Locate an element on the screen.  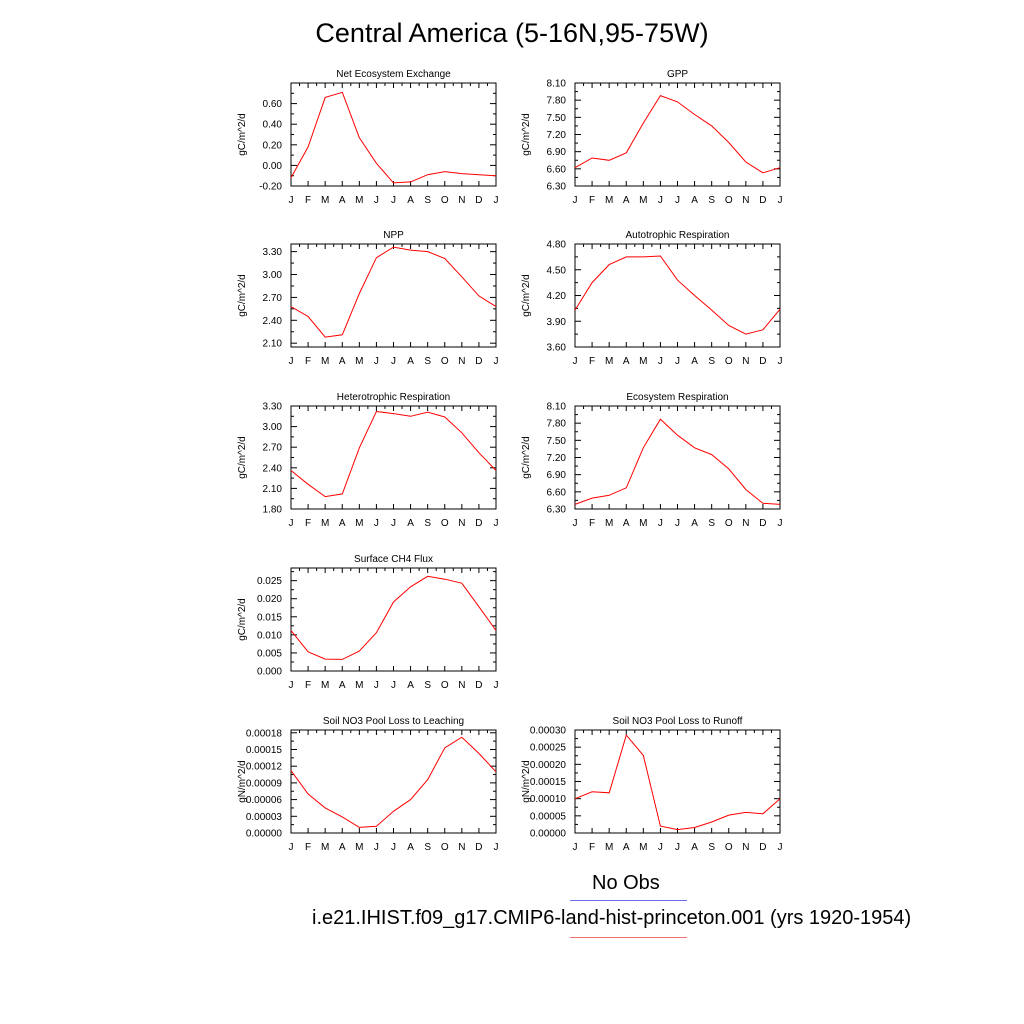
y-tick-label: 0.015 is located at coordinates (269, 617).